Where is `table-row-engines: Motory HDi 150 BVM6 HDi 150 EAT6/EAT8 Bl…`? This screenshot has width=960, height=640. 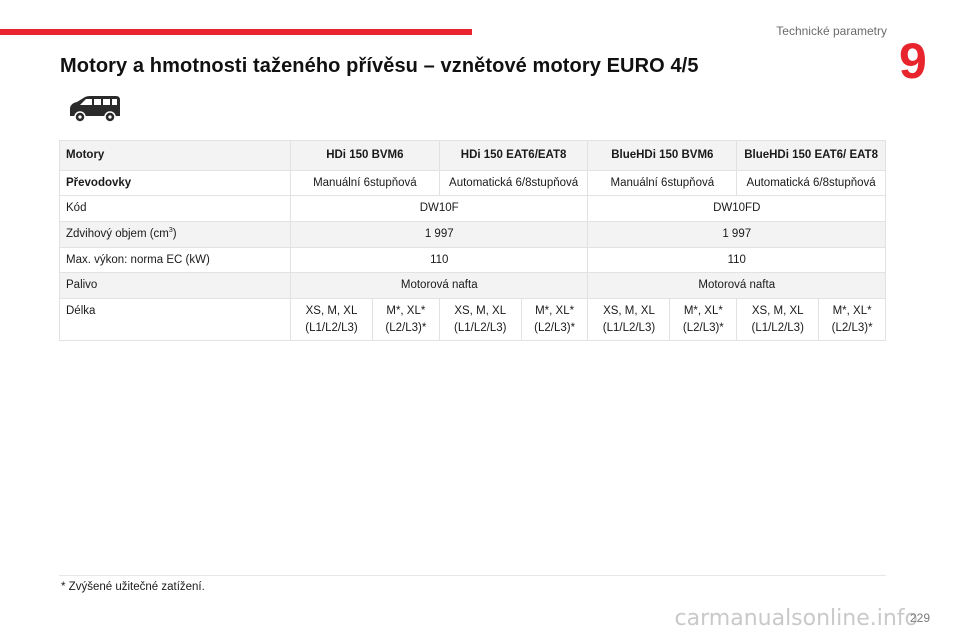
table-row-engines: Motory HDi 150 BVM6 HDi 150 EAT6/EAT8 Bl… is located at coordinates (472, 155).